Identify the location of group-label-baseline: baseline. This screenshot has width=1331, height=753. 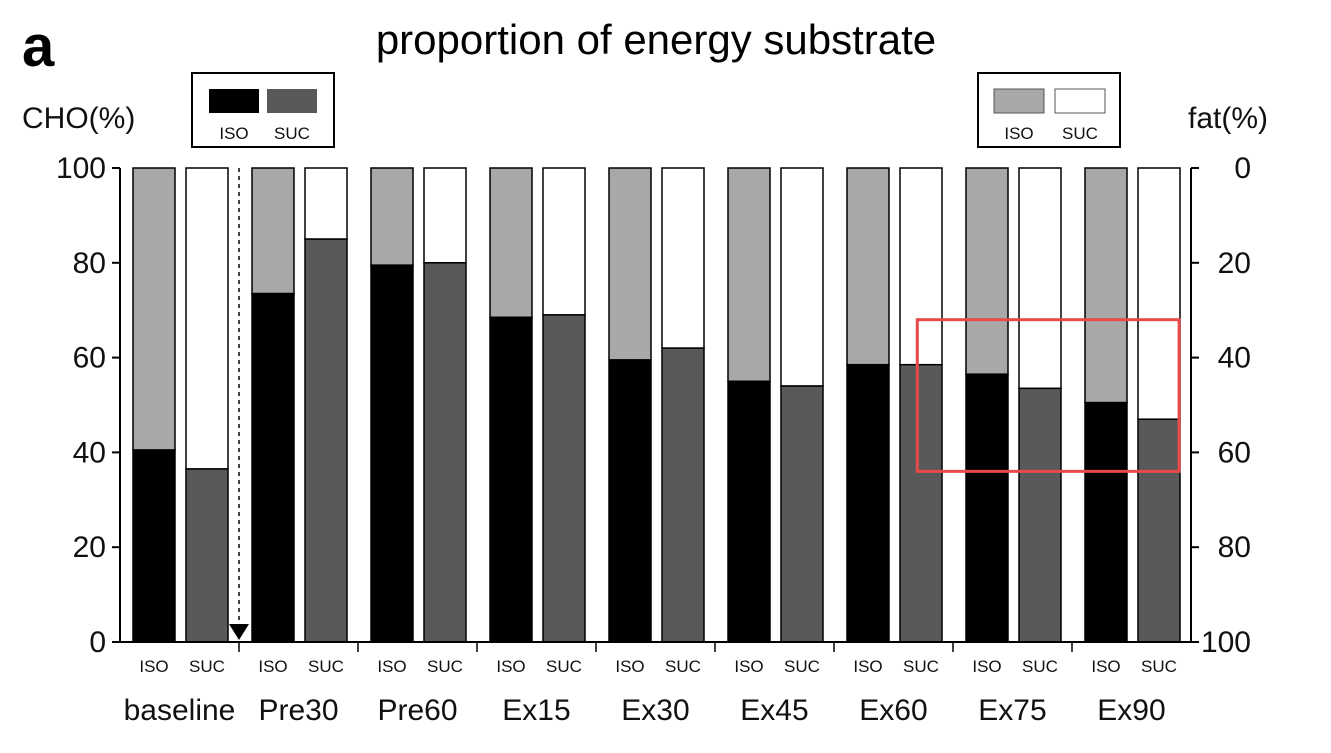
(180, 710).